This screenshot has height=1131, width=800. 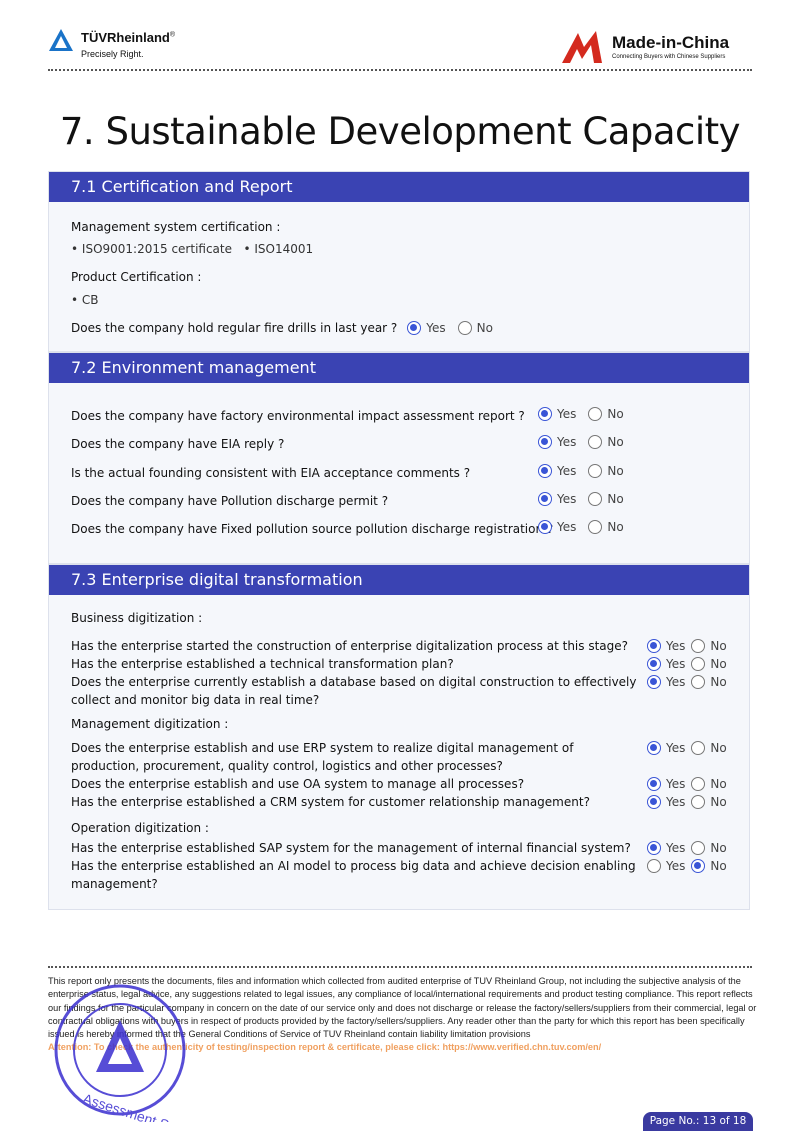 What do you see at coordinates (284, 249) in the screenshot?
I see `cert-item: ISO14001` at bounding box center [284, 249].